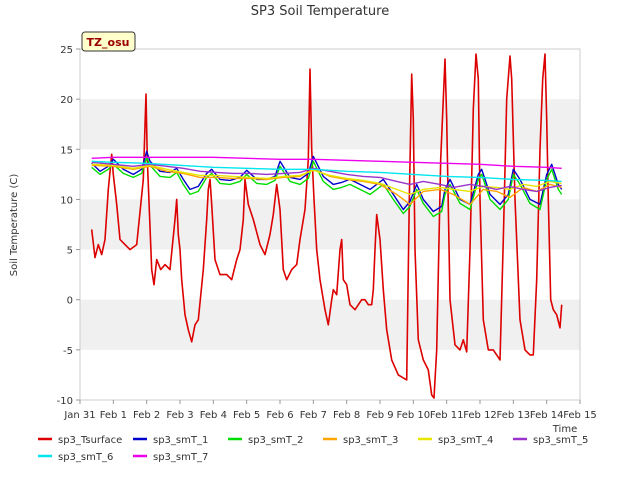 This screenshot has height=484, width=640. I want to click on x-tick-label: Feb 11, so click(447, 415).